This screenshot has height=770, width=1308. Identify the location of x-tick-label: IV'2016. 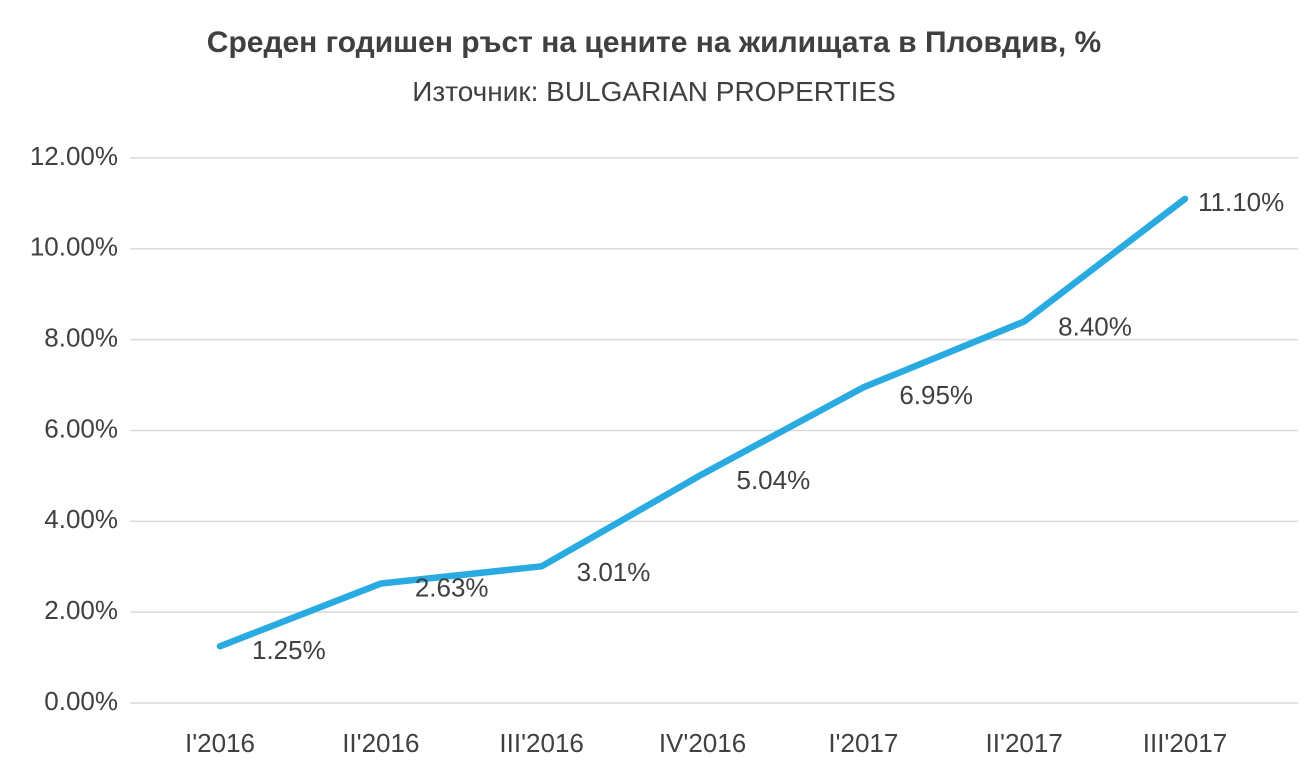
(702, 743).